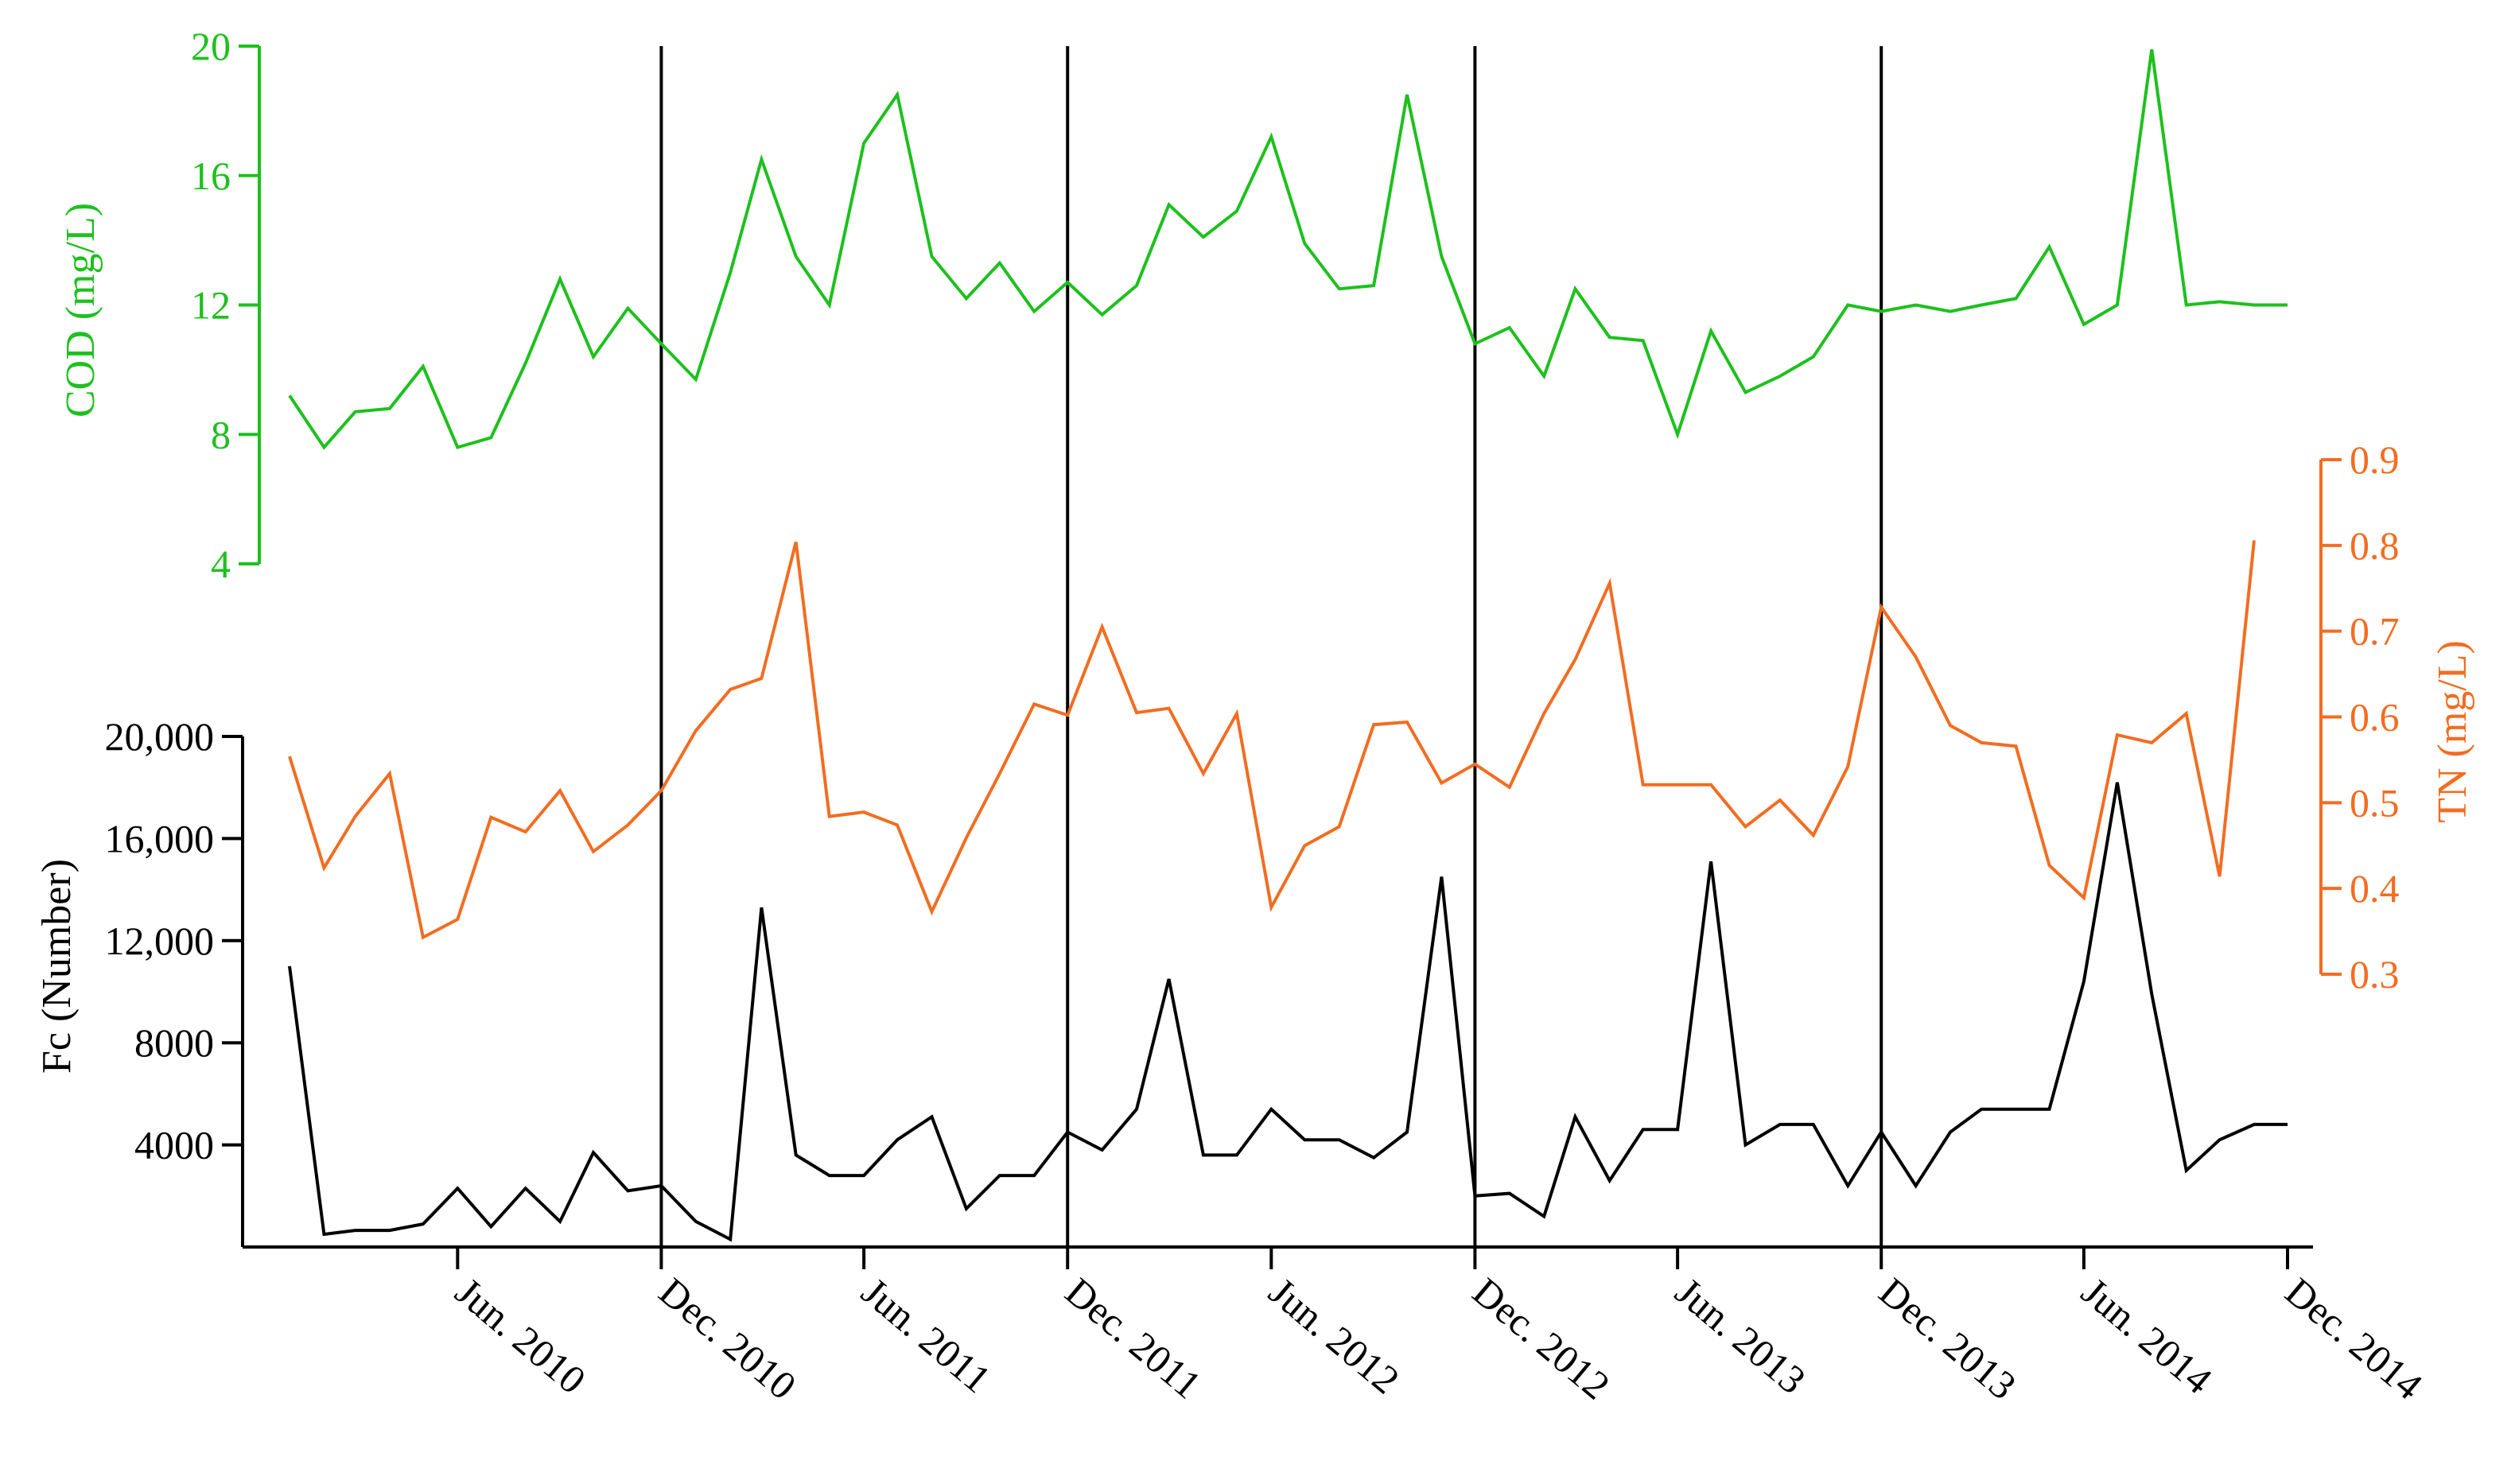 This screenshot has height=1484, width=2519. What do you see at coordinates (2375, 888) in the screenshot?
I see `y-tick-label: 0.4` at bounding box center [2375, 888].